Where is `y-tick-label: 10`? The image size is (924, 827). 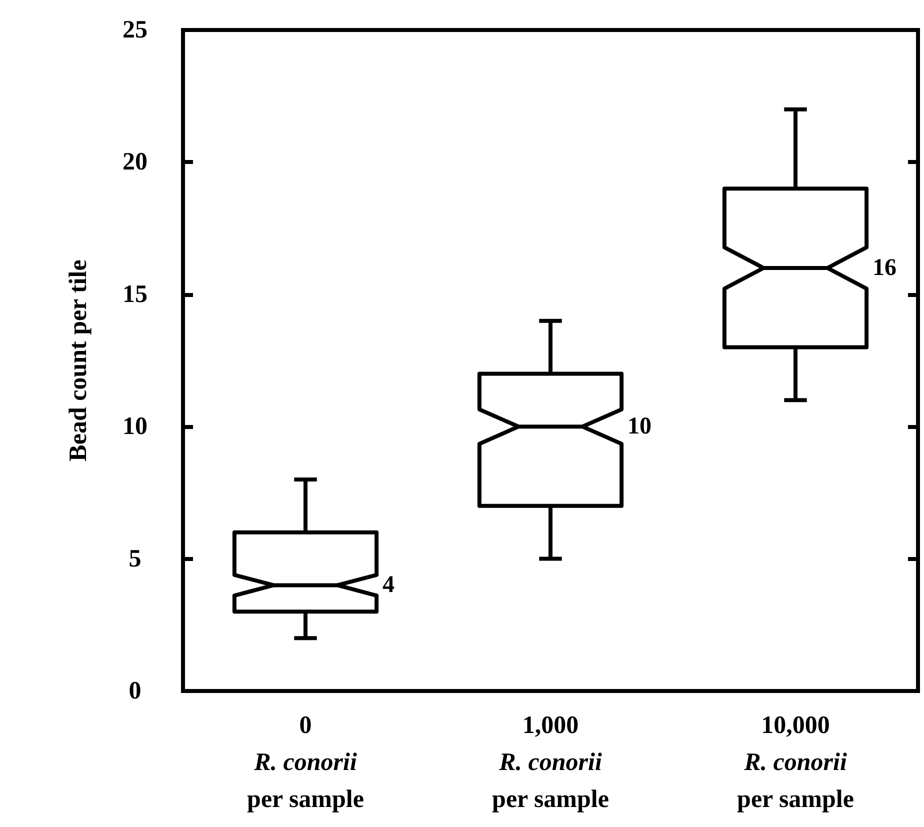 y-tick-label: 10 is located at coordinates (135, 426).